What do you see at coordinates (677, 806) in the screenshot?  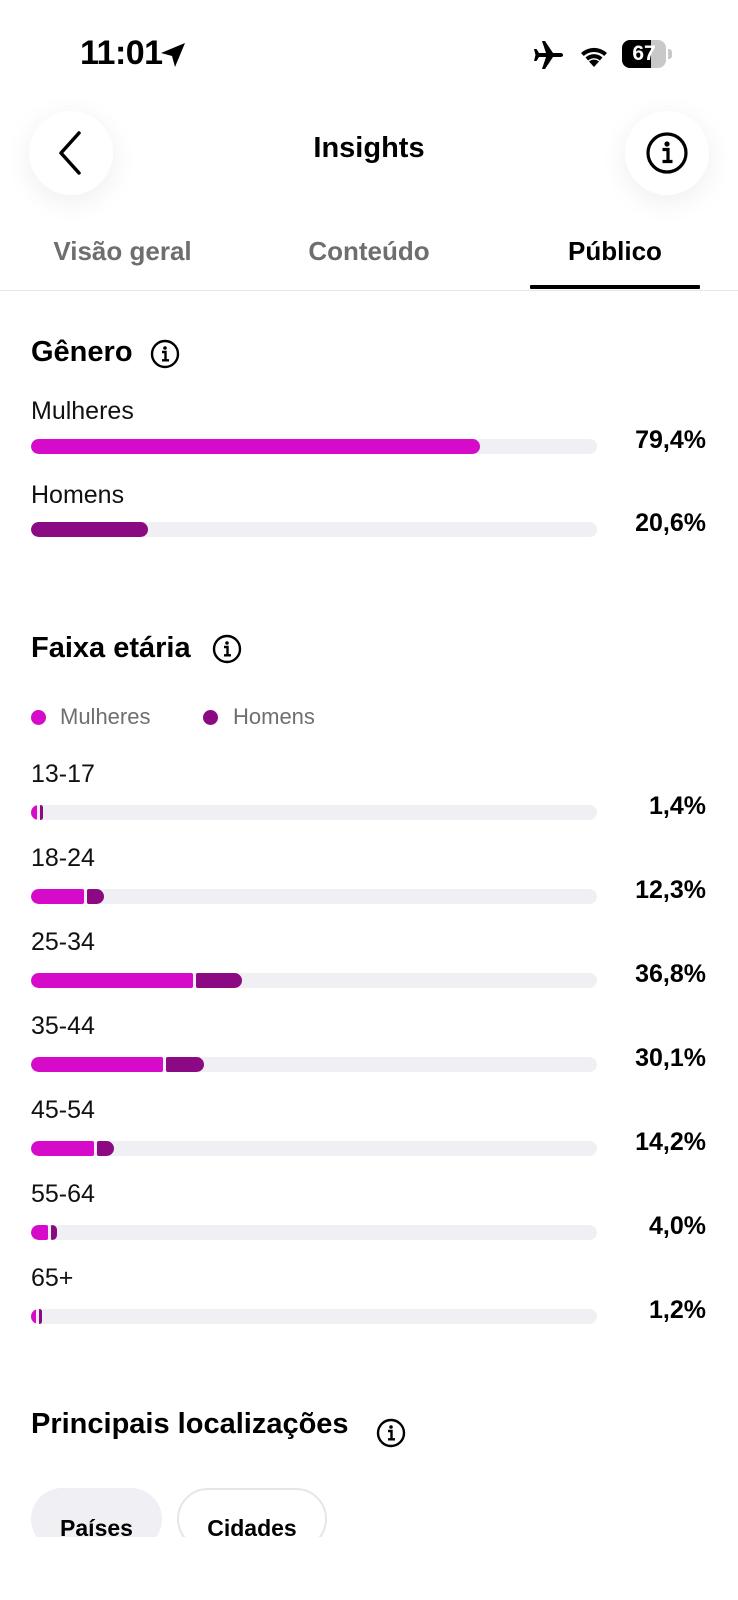 I see `age-row-percent: 1,4%` at bounding box center [677, 806].